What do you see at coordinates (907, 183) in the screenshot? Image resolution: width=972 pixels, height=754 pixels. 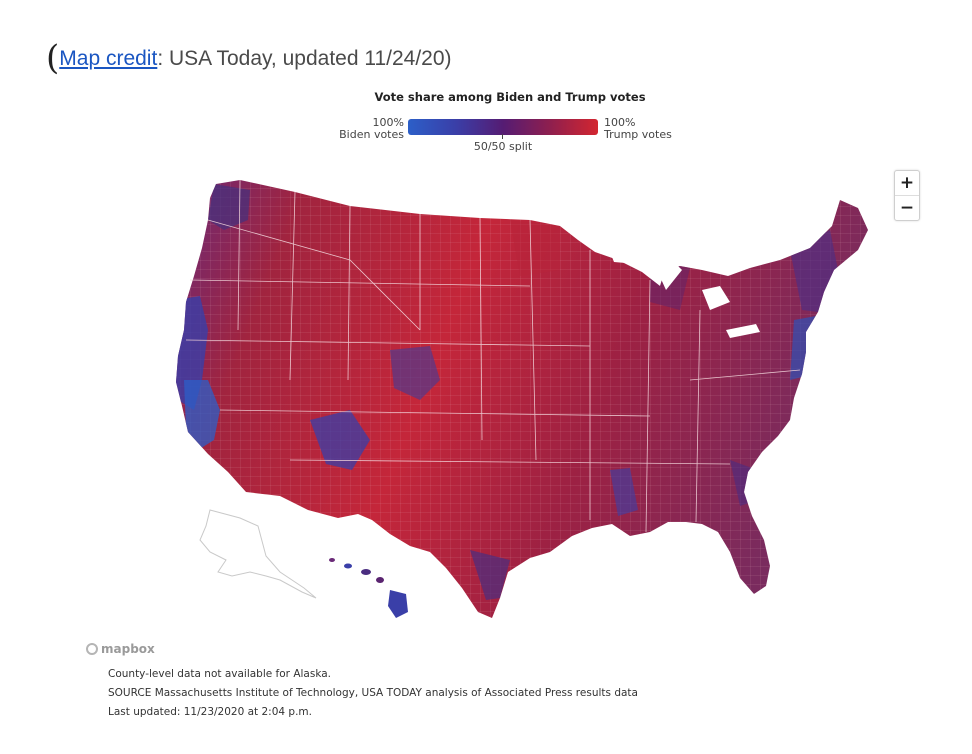 I see `zoom-in-button: +` at bounding box center [907, 183].